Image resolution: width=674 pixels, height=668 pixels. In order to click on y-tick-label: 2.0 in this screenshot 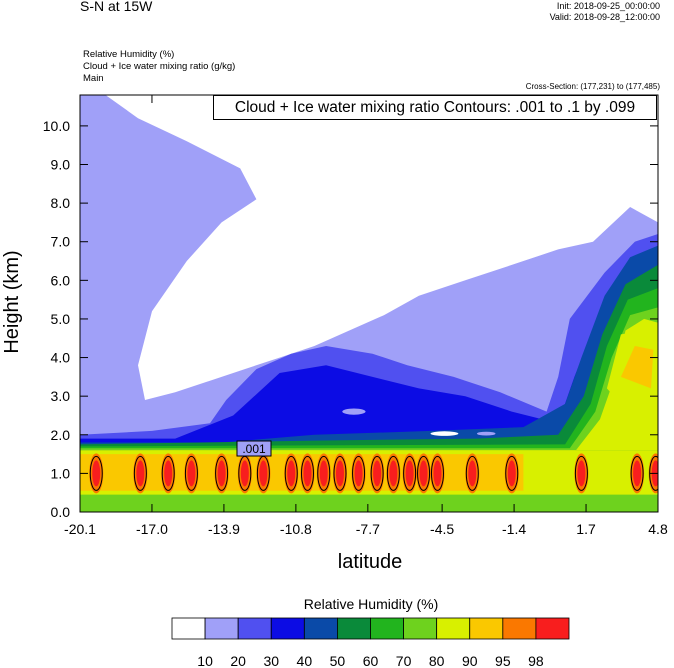, I will do `click(61, 435)`.